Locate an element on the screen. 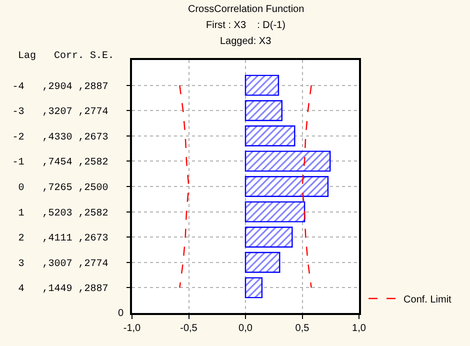 This screenshot has width=470, height=346. x-tick-label: 1,0 is located at coordinates (359, 328).